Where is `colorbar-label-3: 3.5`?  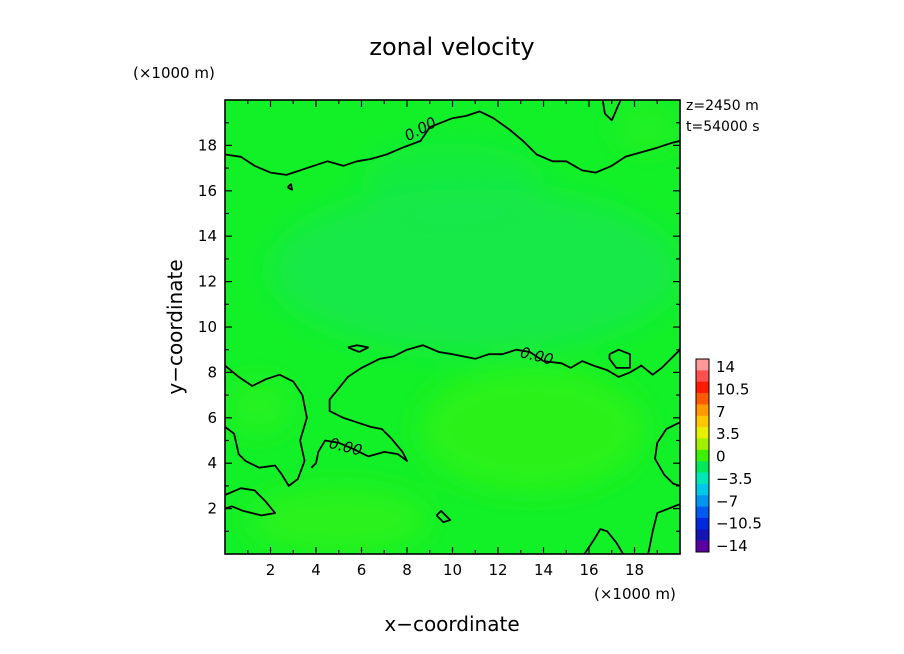
colorbar-label-3: 3.5 is located at coordinates (728, 434).